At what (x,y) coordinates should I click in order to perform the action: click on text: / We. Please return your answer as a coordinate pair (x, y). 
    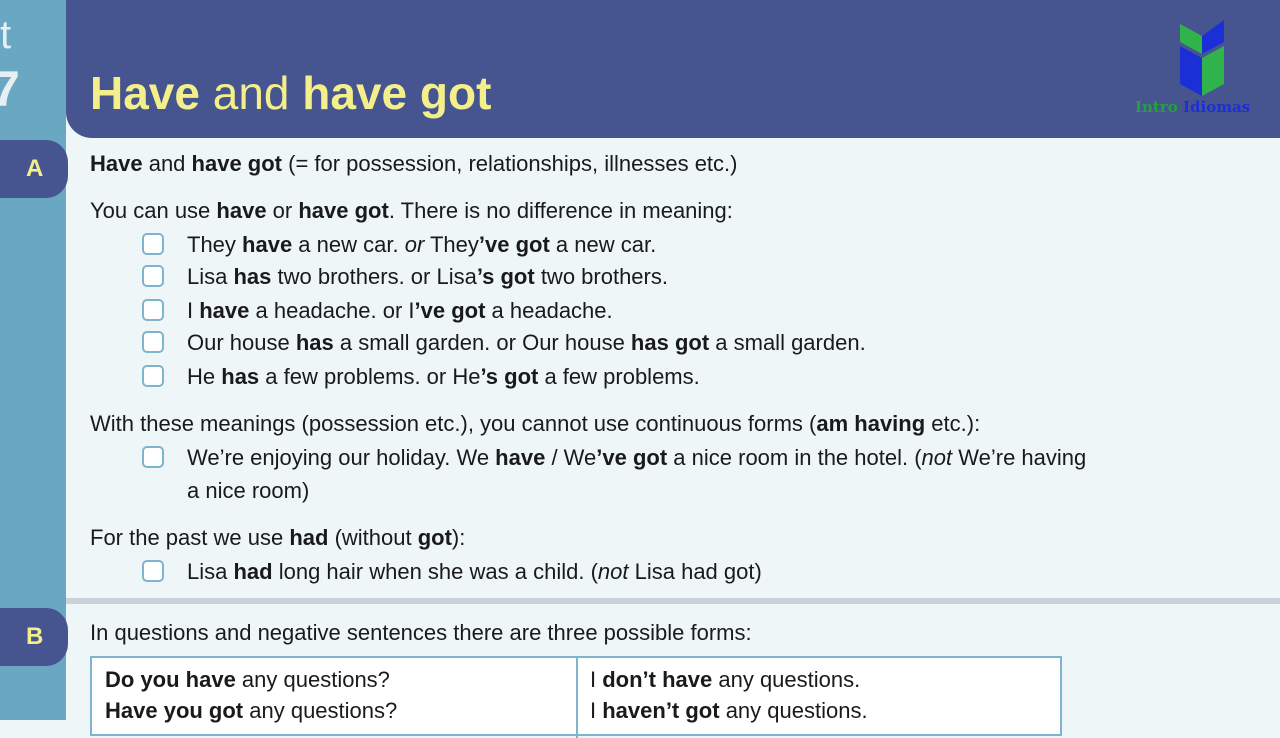
    Looking at the image, I should click on (571, 457).